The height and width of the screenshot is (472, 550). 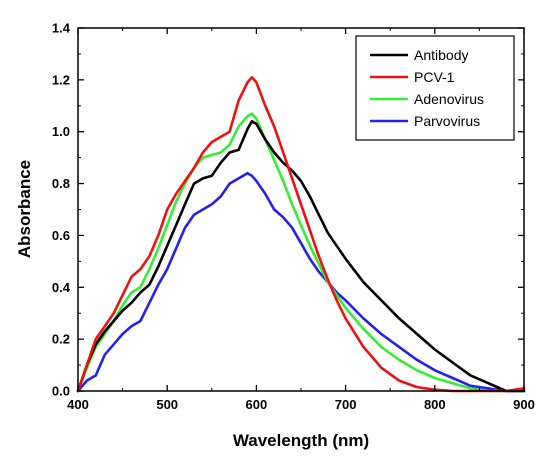 I want to click on legend-label-pcv-1: PCV-1, so click(x=434, y=77).